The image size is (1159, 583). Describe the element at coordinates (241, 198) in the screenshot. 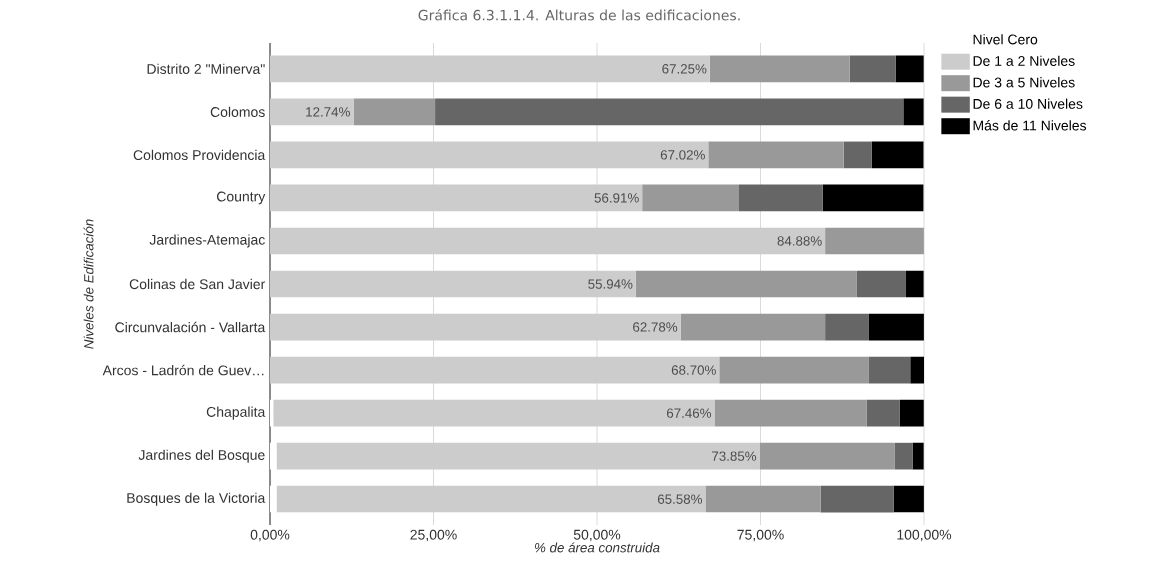

I see `y-tick-label: Country` at that location.